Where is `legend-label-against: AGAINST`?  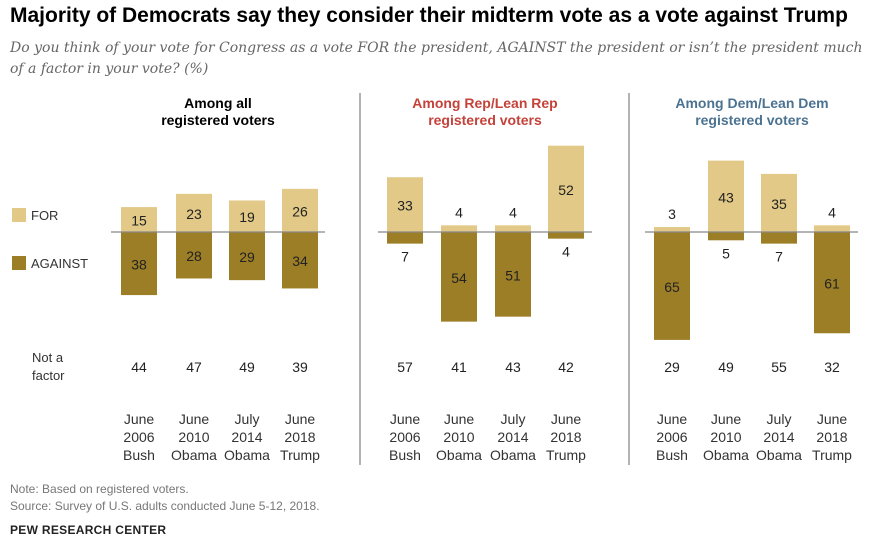
legend-label-against: AGAINST is located at coordinates (59, 263).